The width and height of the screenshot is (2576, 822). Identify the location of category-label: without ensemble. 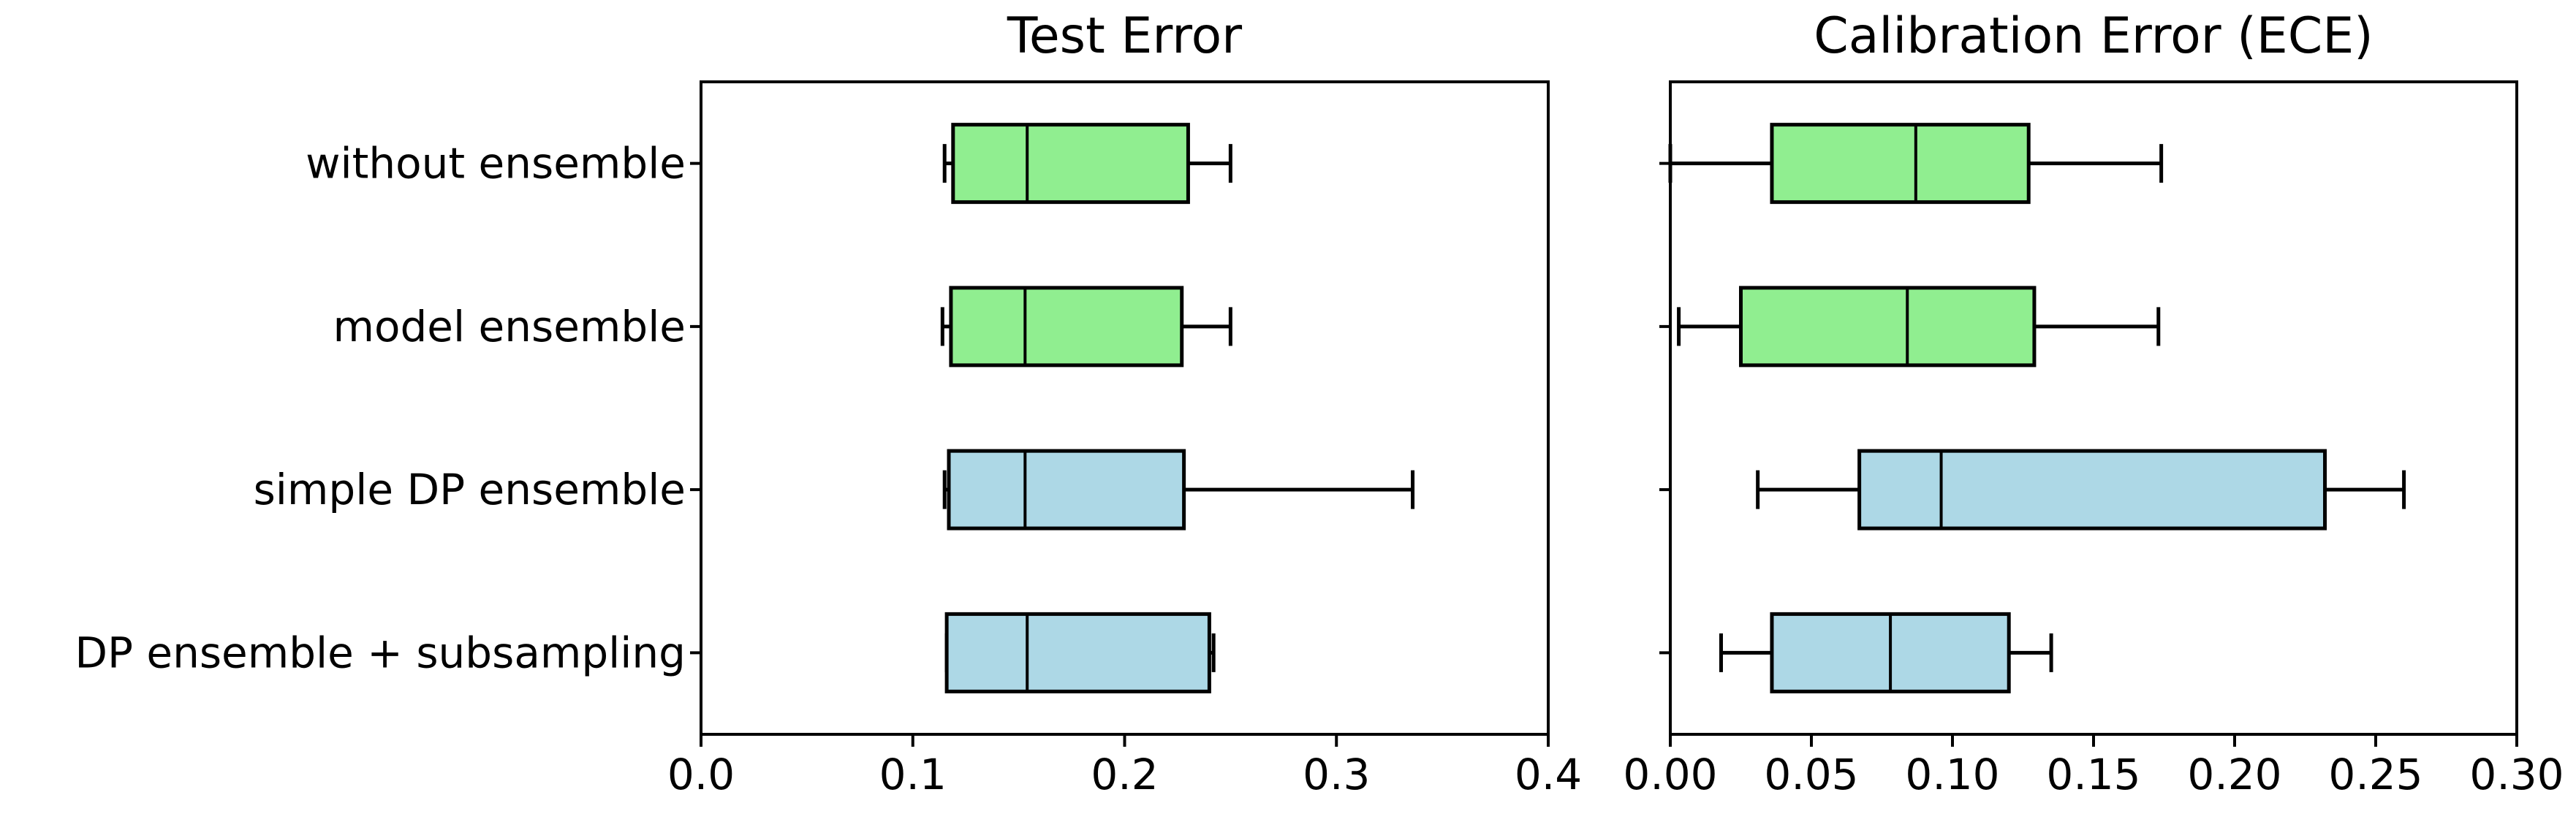
(496, 164).